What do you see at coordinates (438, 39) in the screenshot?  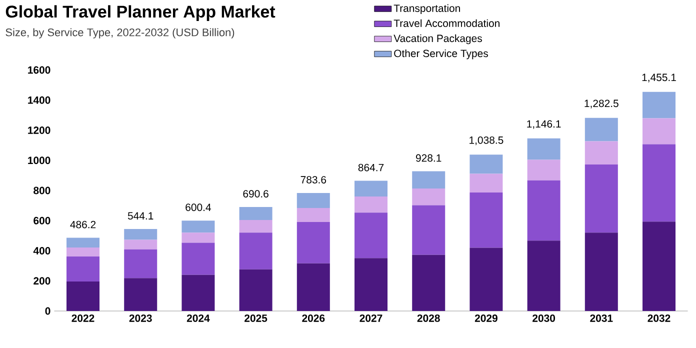 I see `legend-label: Vacation Packages` at bounding box center [438, 39].